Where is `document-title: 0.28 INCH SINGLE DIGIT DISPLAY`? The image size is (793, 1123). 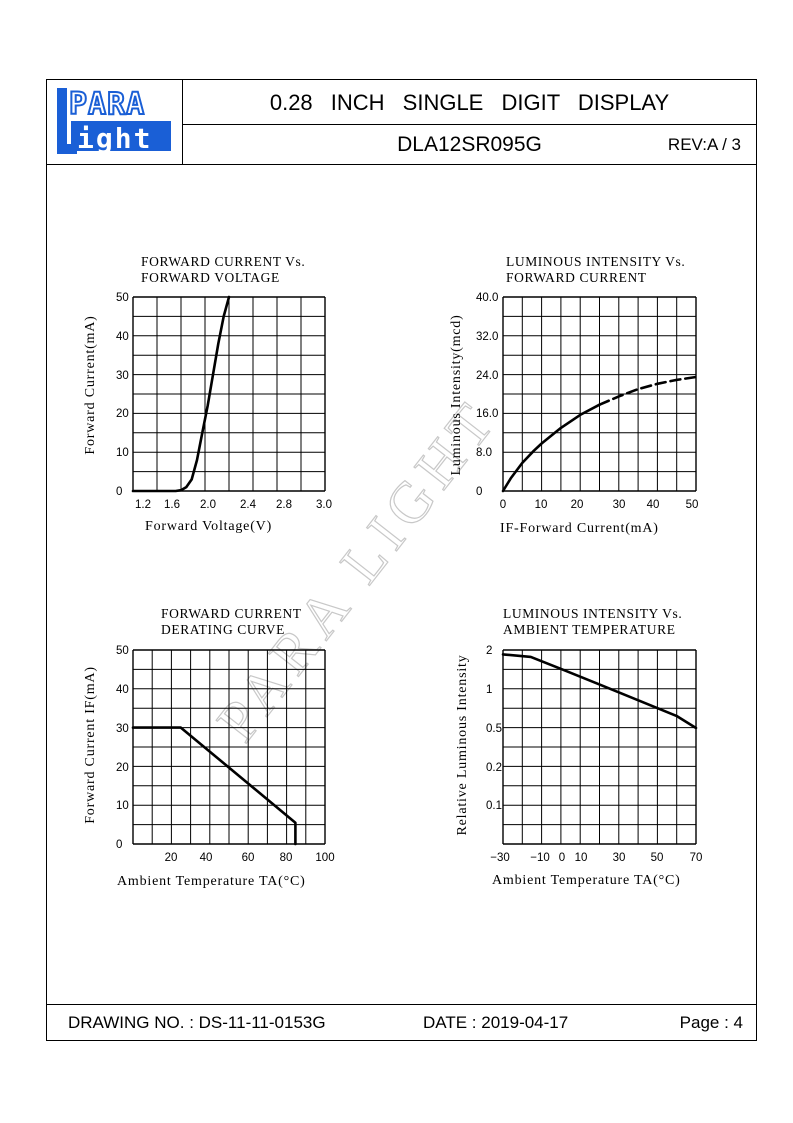
document-title: 0.28 INCH SINGLE DIGIT DISPLAY is located at coordinates (469, 102).